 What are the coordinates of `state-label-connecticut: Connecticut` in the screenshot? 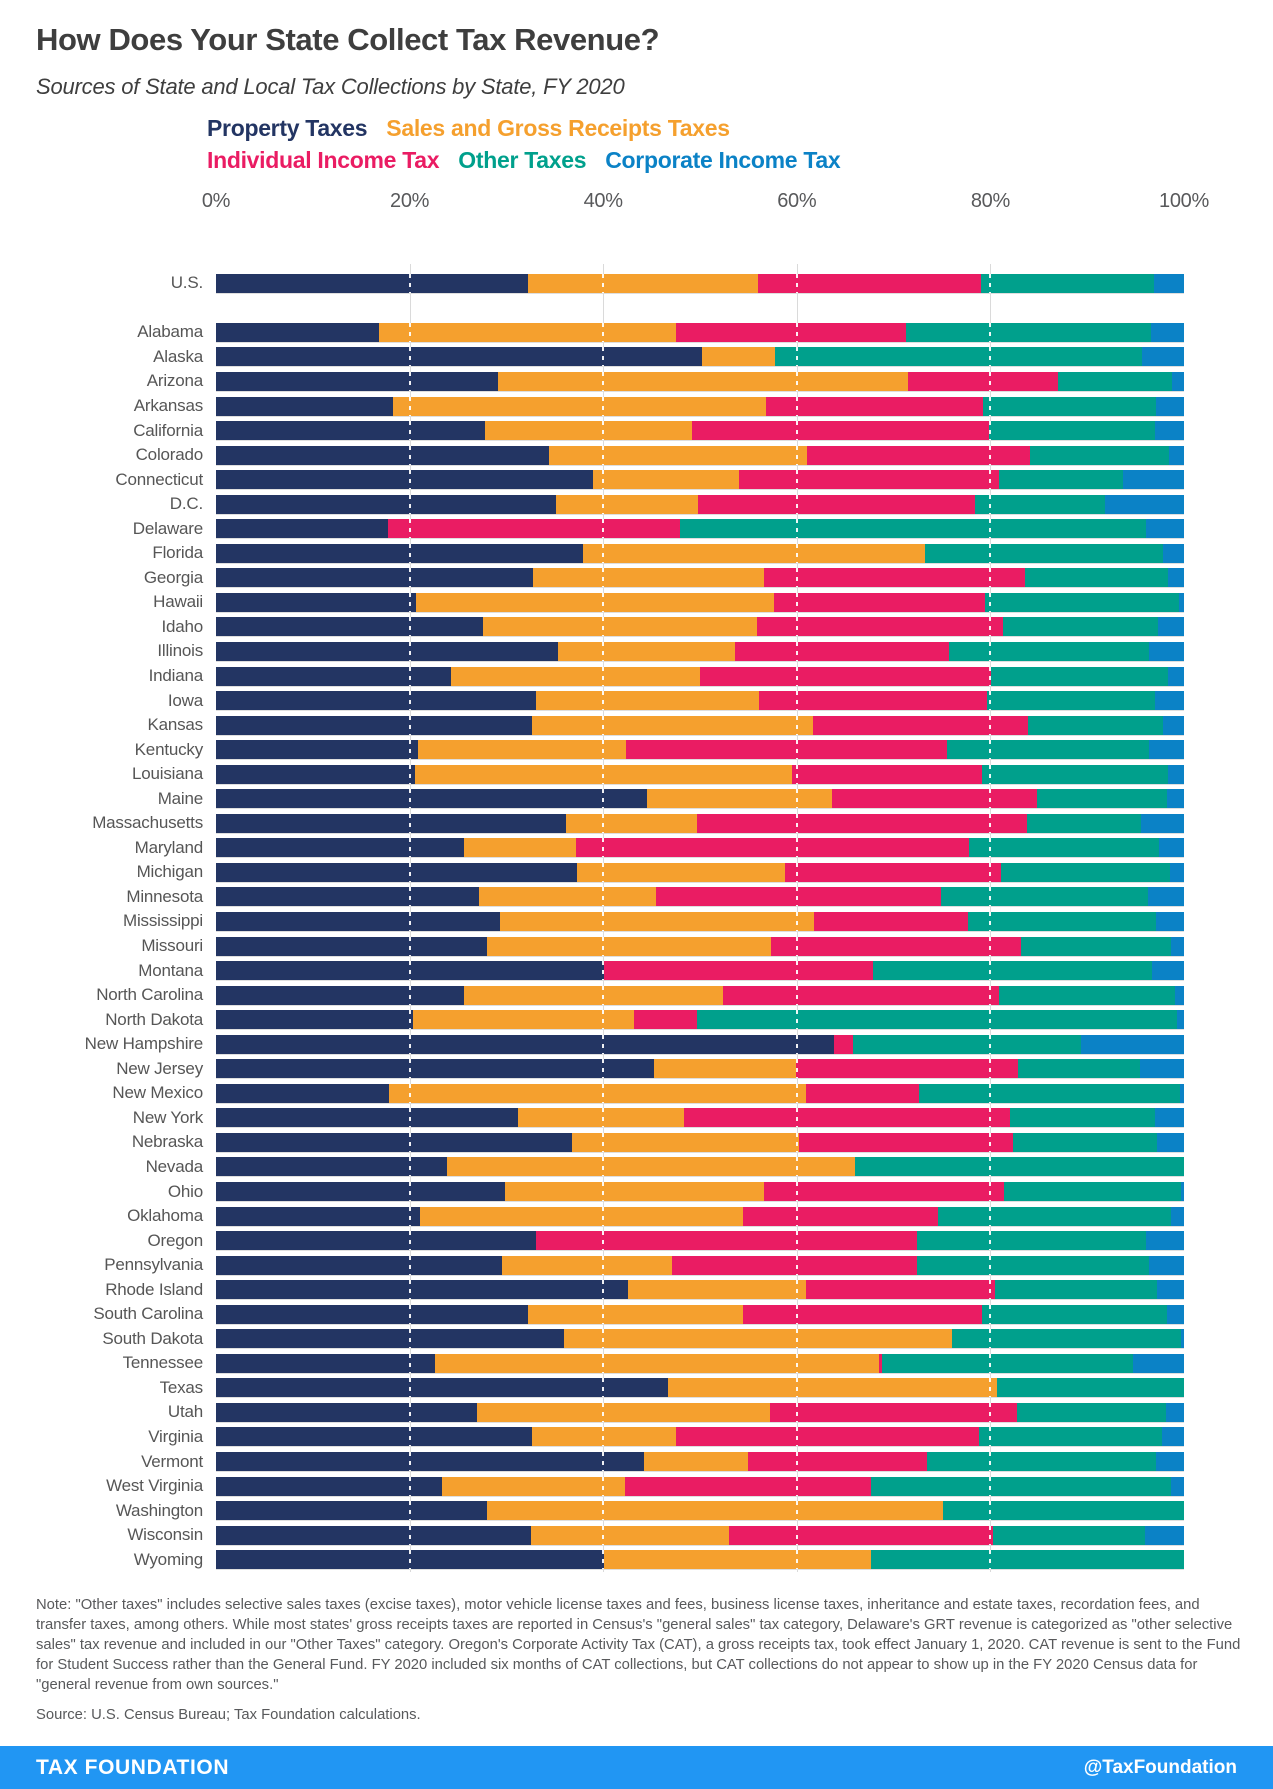 It's located at (159, 479).